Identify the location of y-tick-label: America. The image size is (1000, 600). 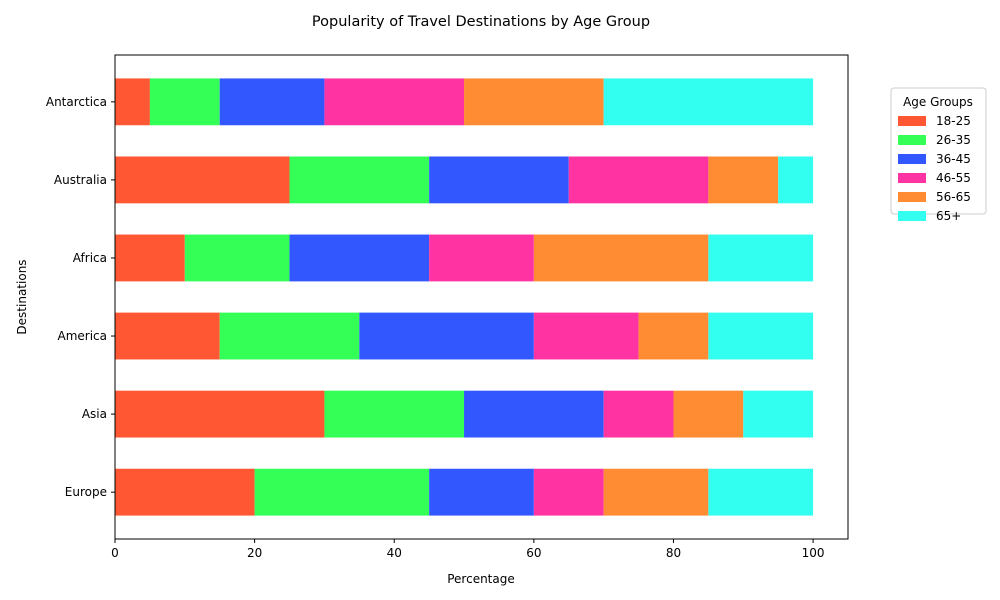
(83, 336).